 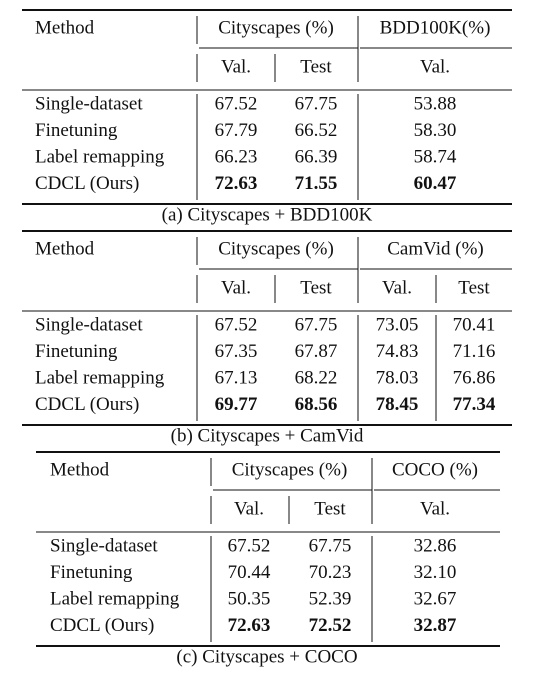 What do you see at coordinates (397, 324) in the screenshot?
I see `cell: 73.05` at bounding box center [397, 324].